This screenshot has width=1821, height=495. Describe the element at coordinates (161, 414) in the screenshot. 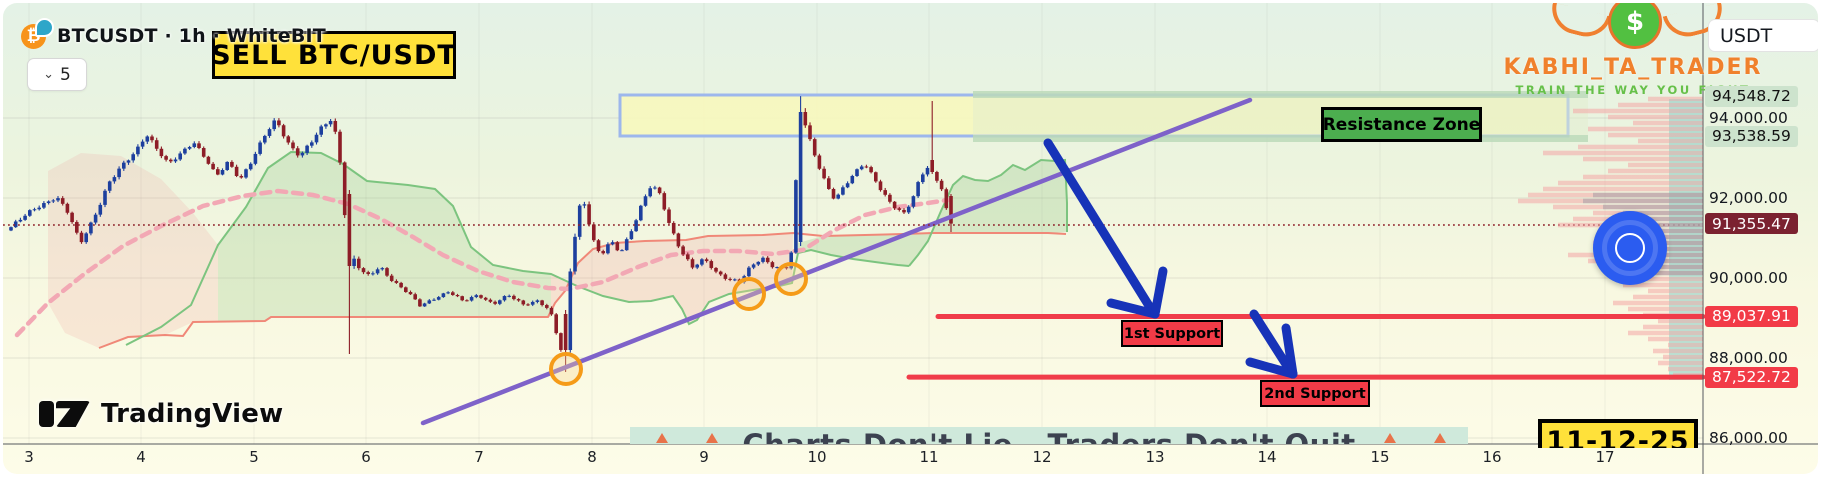

I see `tradingview-logo: TradingView` at that location.